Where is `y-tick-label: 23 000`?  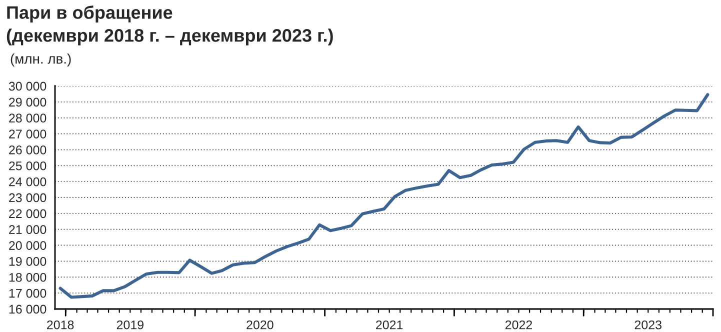 y-tick-label: 23 000 is located at coordinates (27, 197).